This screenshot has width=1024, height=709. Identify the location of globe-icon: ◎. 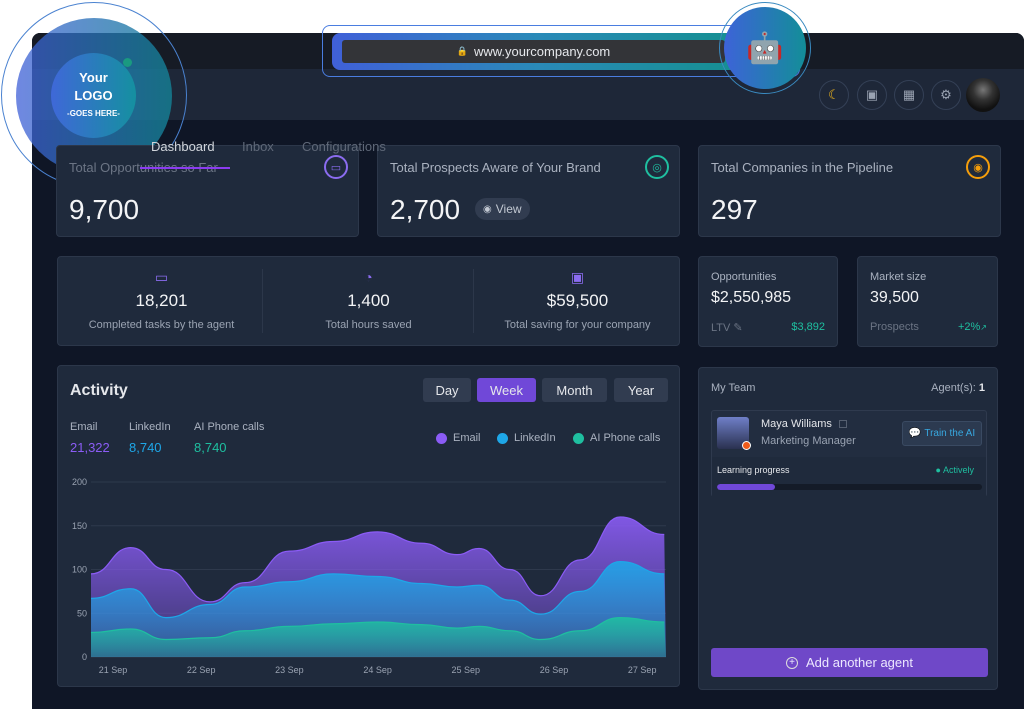
(657, 167).